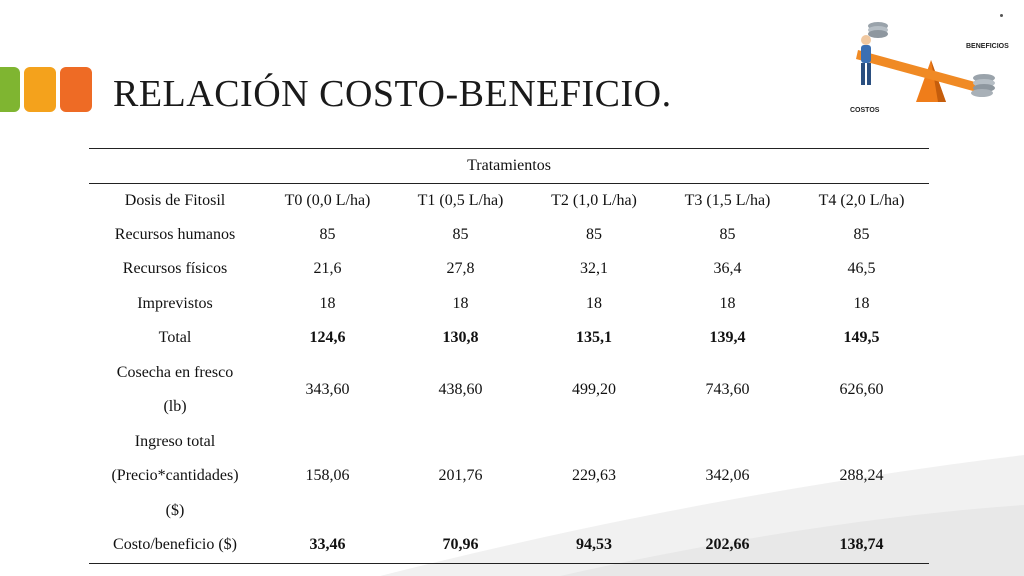 This screenshot has width=1024, height=576. I want to click on column-header: T4 (2,0 L/ha), so click(861, 200).